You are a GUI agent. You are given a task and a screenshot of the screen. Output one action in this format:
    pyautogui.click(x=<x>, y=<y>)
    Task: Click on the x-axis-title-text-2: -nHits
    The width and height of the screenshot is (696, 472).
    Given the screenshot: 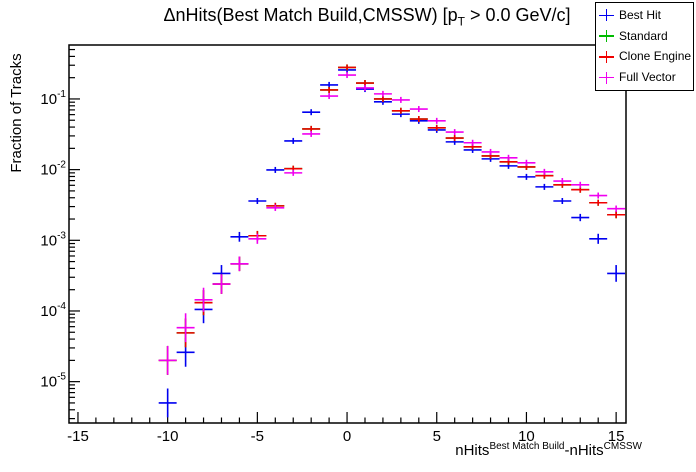 What is the action you would take?
    pyautogui.click(x=584, y=450)
    